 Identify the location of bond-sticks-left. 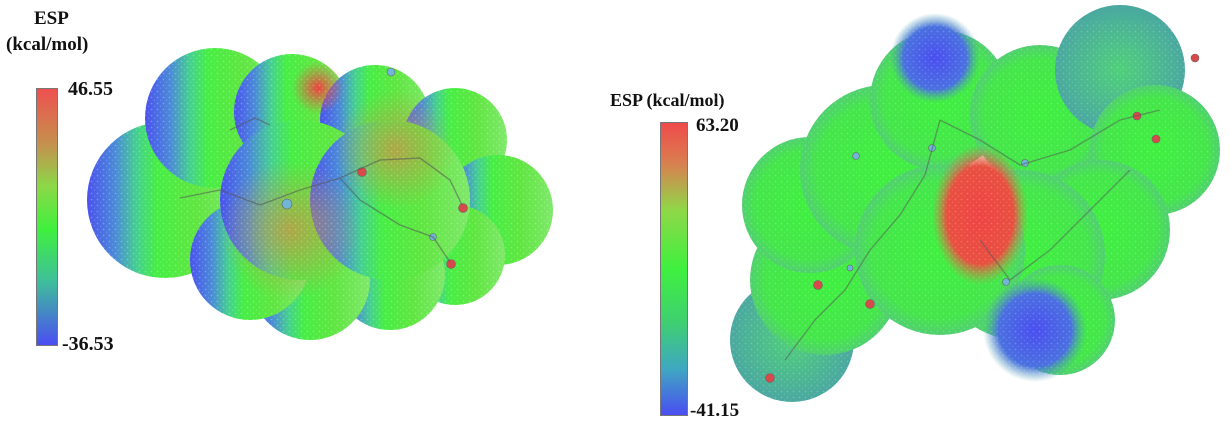
(321, 190).